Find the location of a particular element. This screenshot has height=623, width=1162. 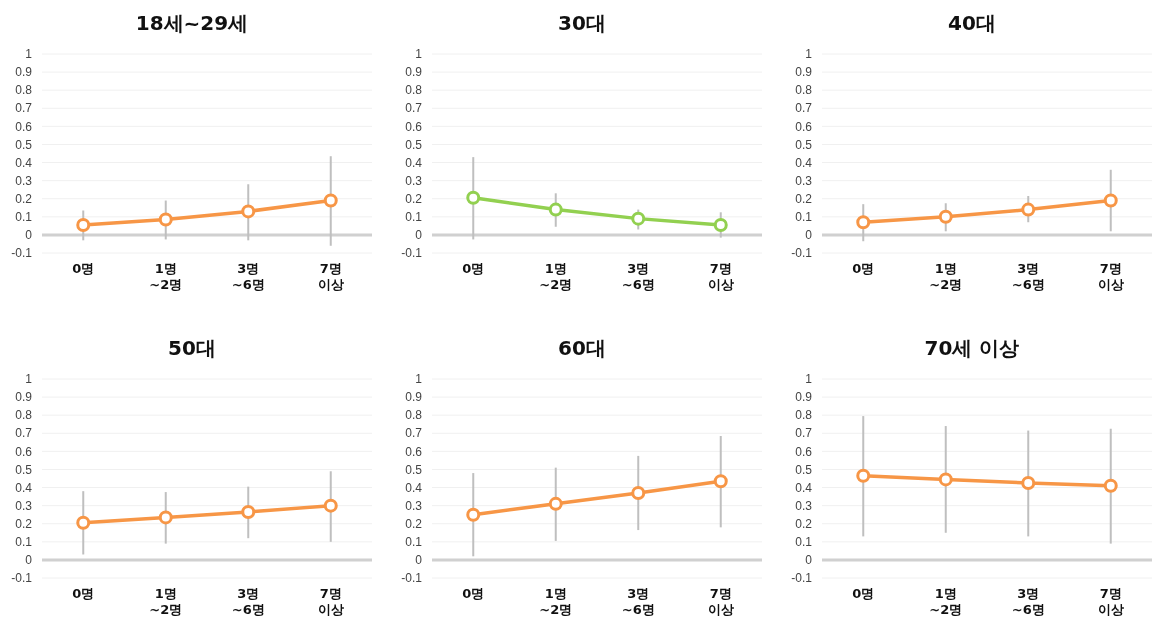

chart-title: 50대 is located at coordinates (192, 348).